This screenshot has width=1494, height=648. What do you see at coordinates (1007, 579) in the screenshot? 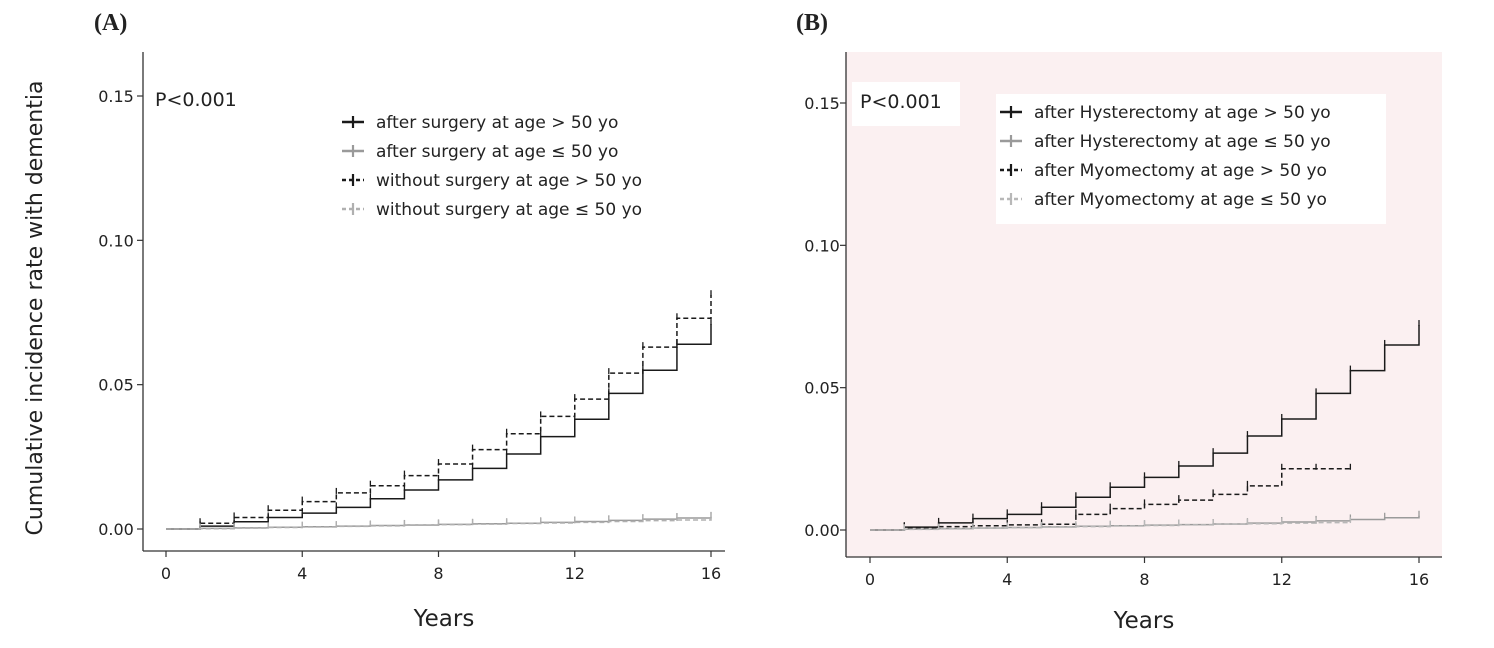
I see `panel-b-x-tick-label: 4` at bounding box center [1007, 579].